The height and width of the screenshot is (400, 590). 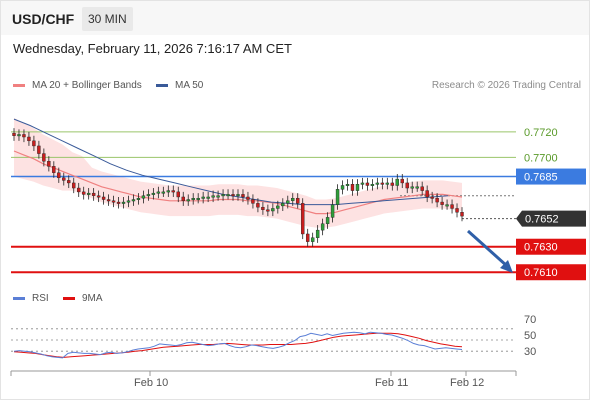 I want to click on rsi-line, so click(x=238, y=345).